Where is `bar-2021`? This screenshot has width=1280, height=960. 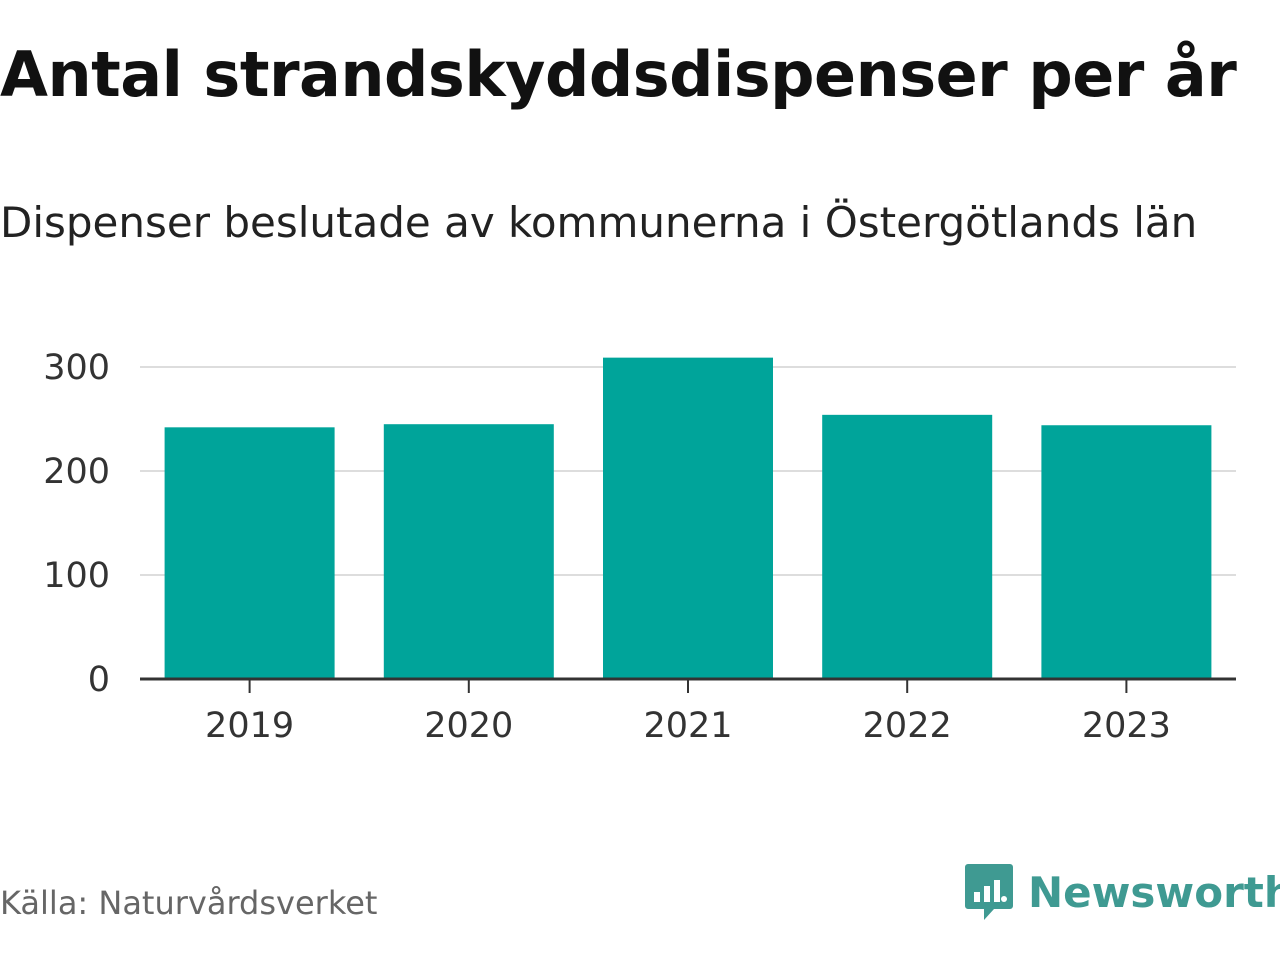 bar-2021 is located at coordinates (688, 518).